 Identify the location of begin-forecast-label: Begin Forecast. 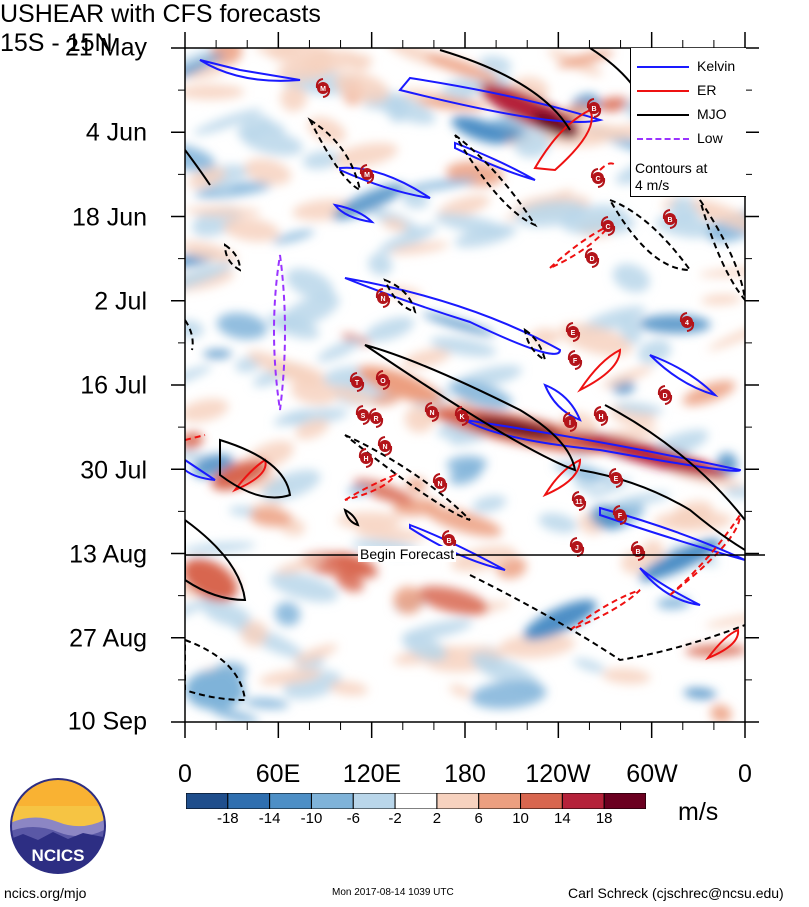
(407, 554).